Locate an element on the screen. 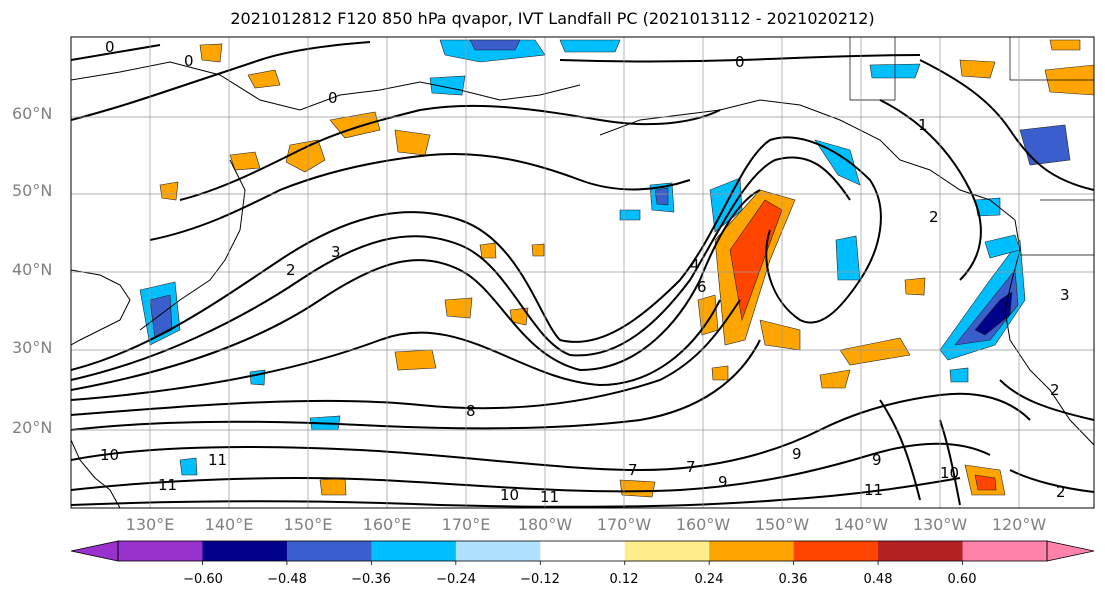  lon-label: 120°W is located at coordinates (1019, 524).